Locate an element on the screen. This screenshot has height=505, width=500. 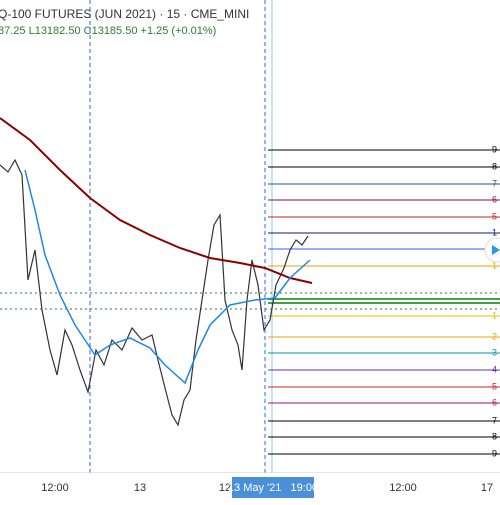
x-tick-label: 13 is located at coordinates (140, 488).